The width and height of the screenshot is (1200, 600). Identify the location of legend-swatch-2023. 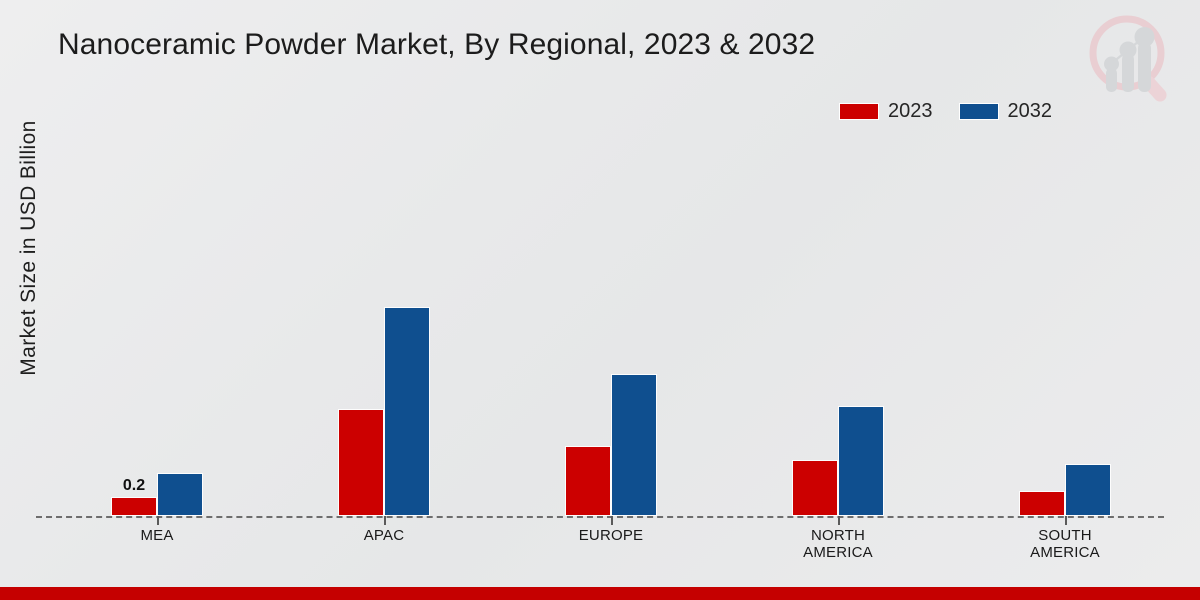
(859, 111).